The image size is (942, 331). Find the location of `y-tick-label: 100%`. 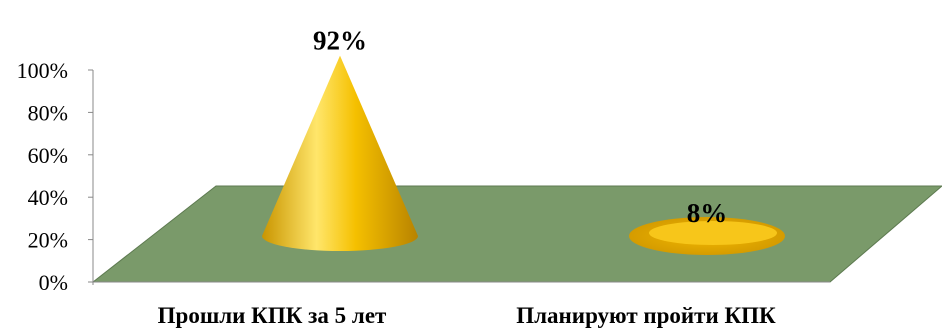

y-tick-label: 100% is located at coordinates (42, 70).